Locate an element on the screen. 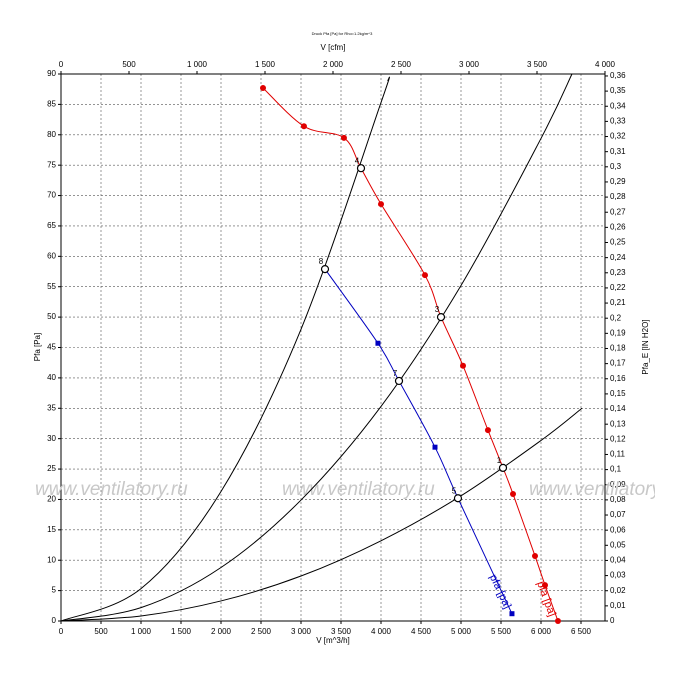 Image resolution: width=684 pixels, height=684 pixels. y-tick-label: 65 is located at coordinates (51, 225).